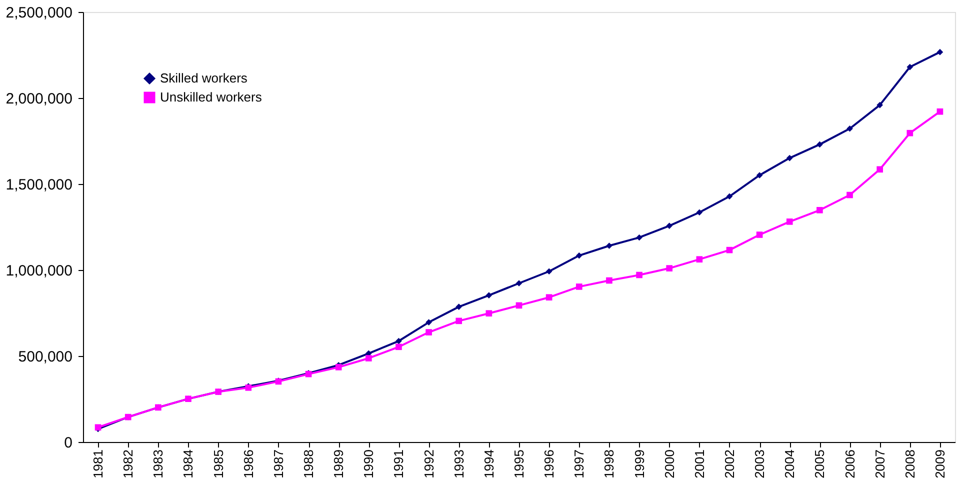  What do you see at coordinates (729, 464) in the screenshot?
I see `x-tick-label: 2002` at bounding box center [729, 464].